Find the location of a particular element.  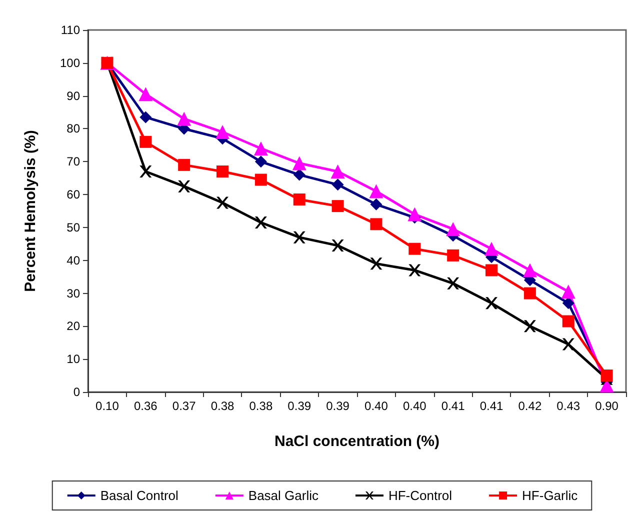

y-tick-label: 70 is located at coordinates (73, 161).